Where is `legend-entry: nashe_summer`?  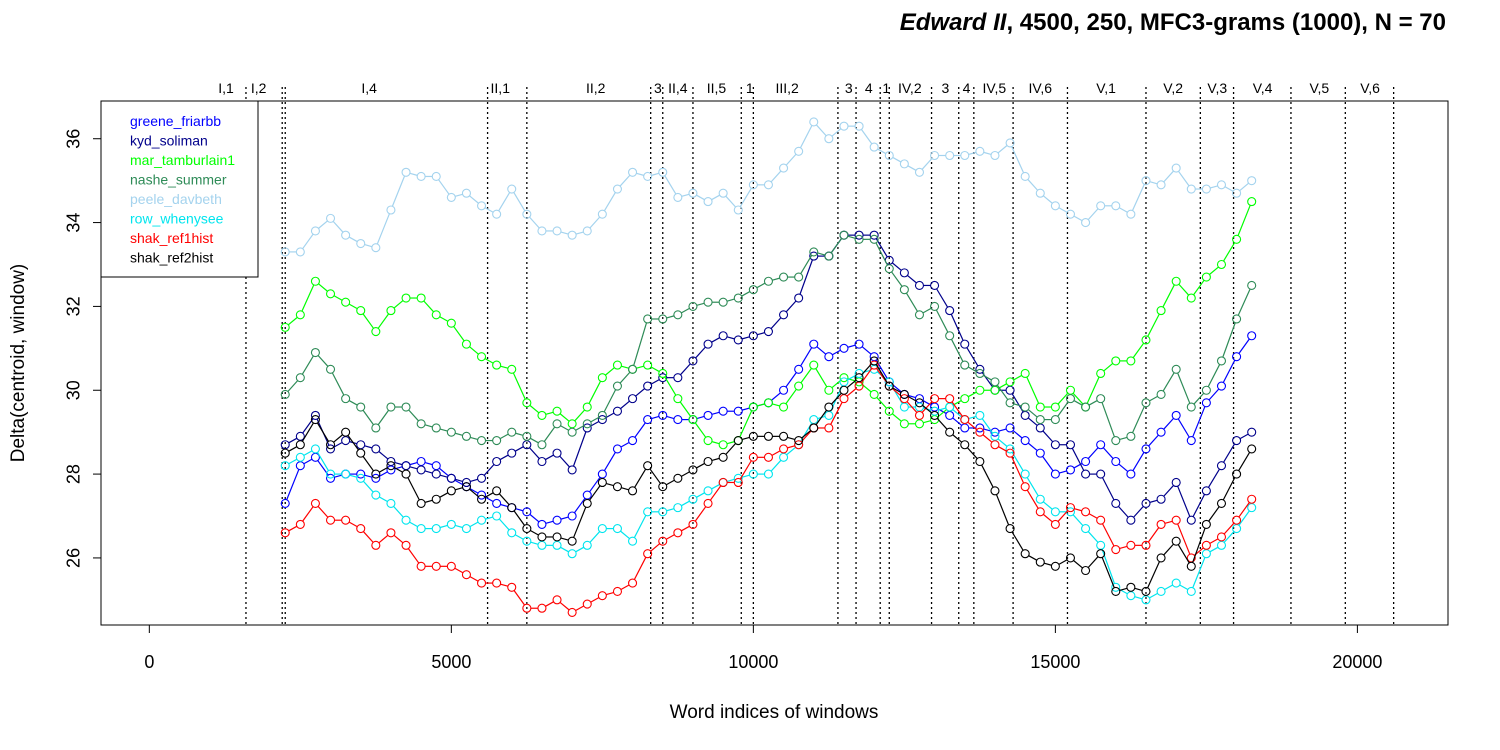
legend-entry: nashe_summer is located at coordinates (178, 180).